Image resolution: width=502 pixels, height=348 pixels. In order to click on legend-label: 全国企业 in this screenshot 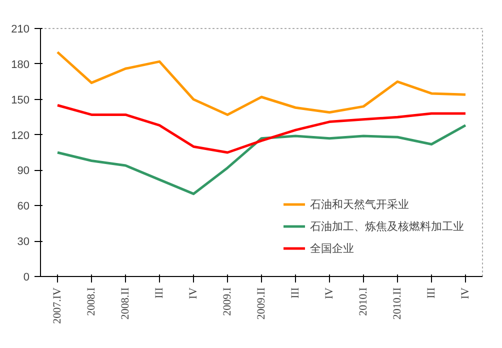, I will do `click(332, 248)`.